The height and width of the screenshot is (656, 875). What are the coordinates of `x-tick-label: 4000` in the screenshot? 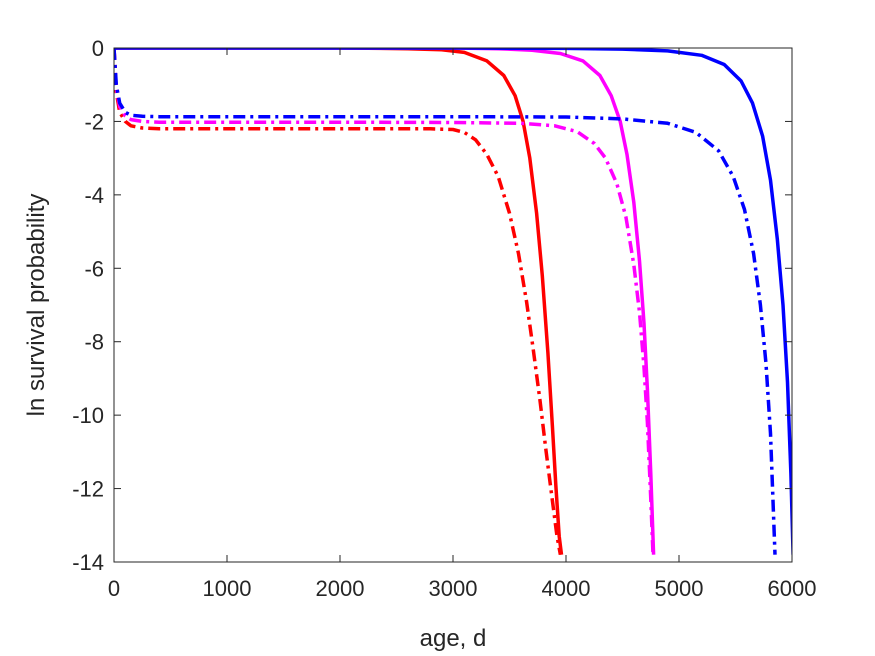 It's located at (566, 588).